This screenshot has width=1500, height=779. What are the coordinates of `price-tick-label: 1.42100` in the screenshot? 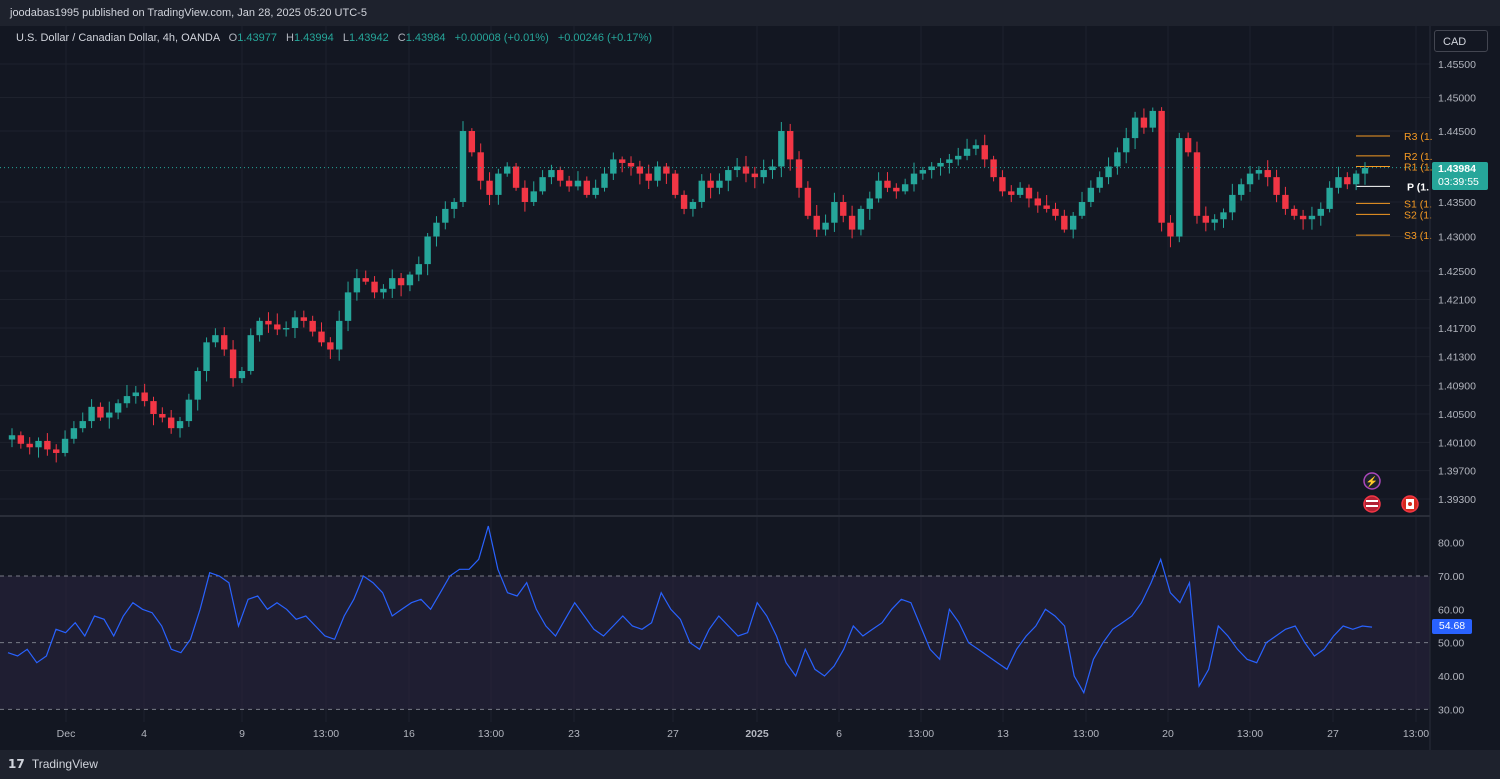 It's located at (1457, 301).